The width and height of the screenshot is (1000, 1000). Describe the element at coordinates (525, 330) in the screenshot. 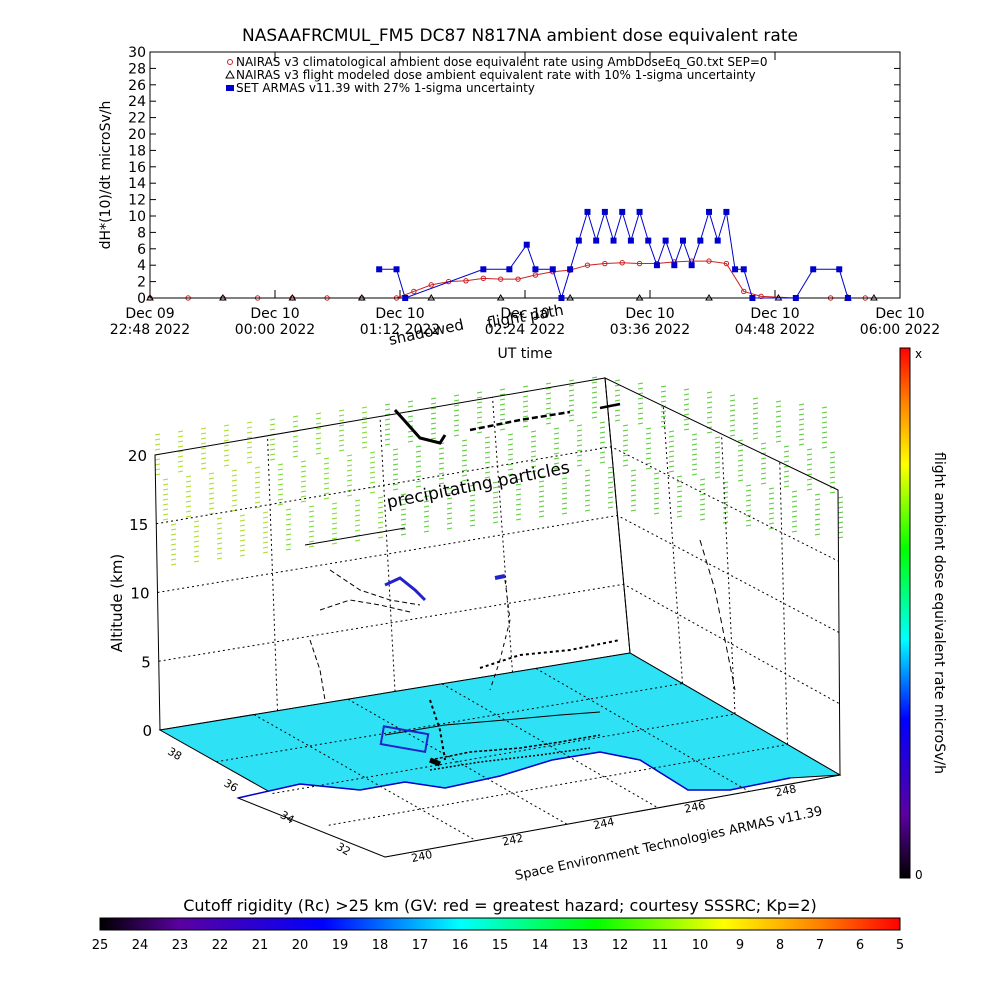

I see `x-tick-label-time: 02:24 2022` at that location.